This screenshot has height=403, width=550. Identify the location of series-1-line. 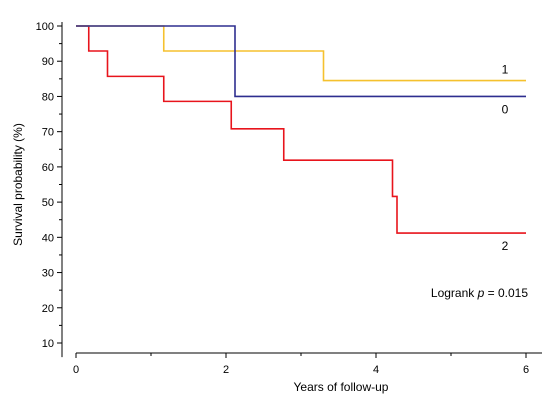
(301, 53).